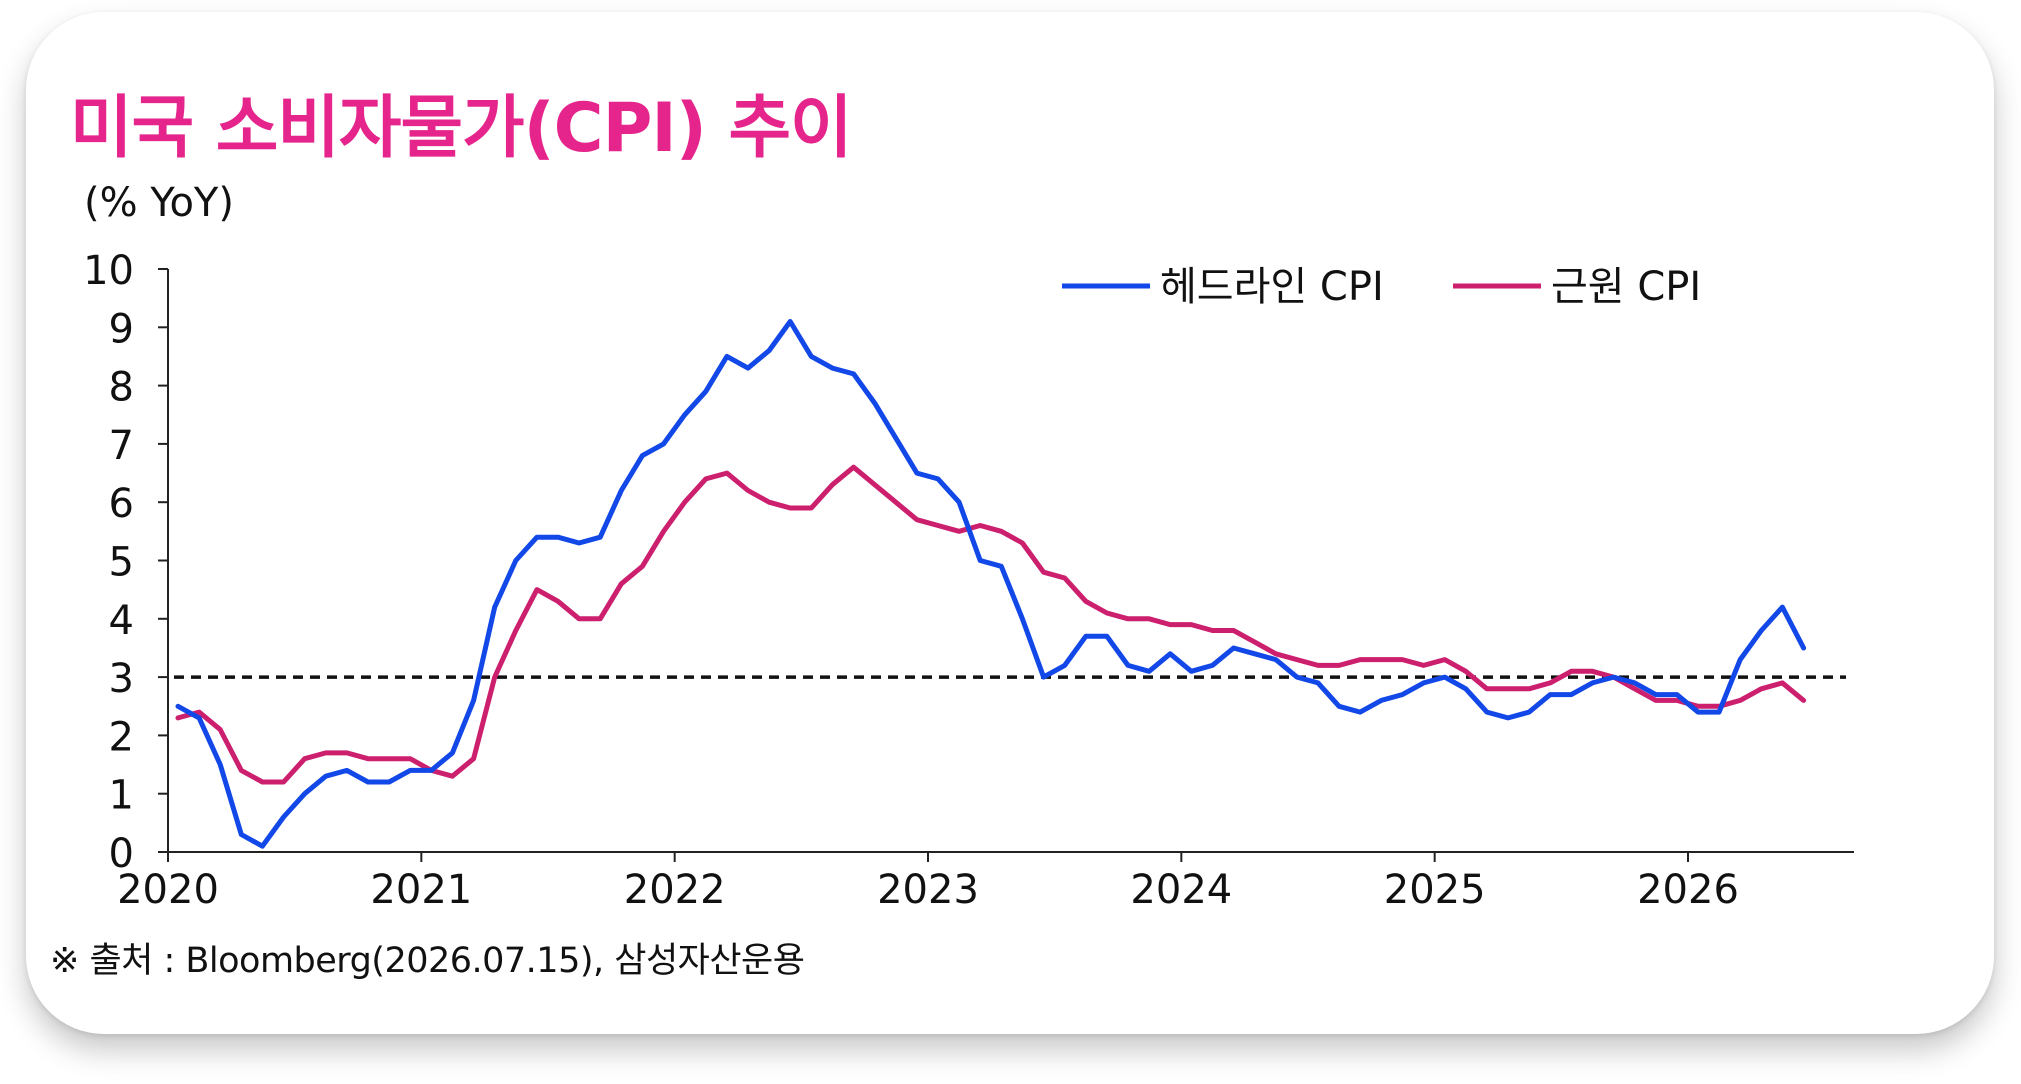 The width and height of the screenshot is (2021, 1084). I want to click on legend: 헤드라인 CPI 근원 CPI, so click(1381, 287).